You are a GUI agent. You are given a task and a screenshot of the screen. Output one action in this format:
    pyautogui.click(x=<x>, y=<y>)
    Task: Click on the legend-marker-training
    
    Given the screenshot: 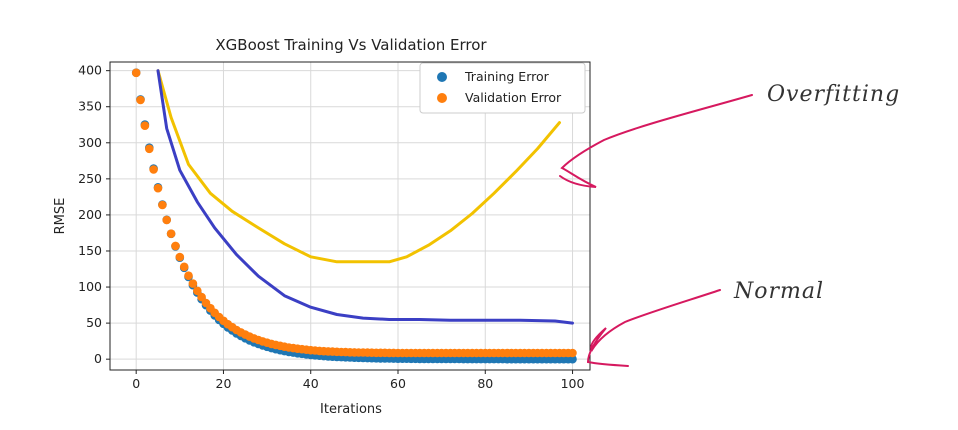 What is the action you would take?
    pyautogui.click(x=442, y=77)
    